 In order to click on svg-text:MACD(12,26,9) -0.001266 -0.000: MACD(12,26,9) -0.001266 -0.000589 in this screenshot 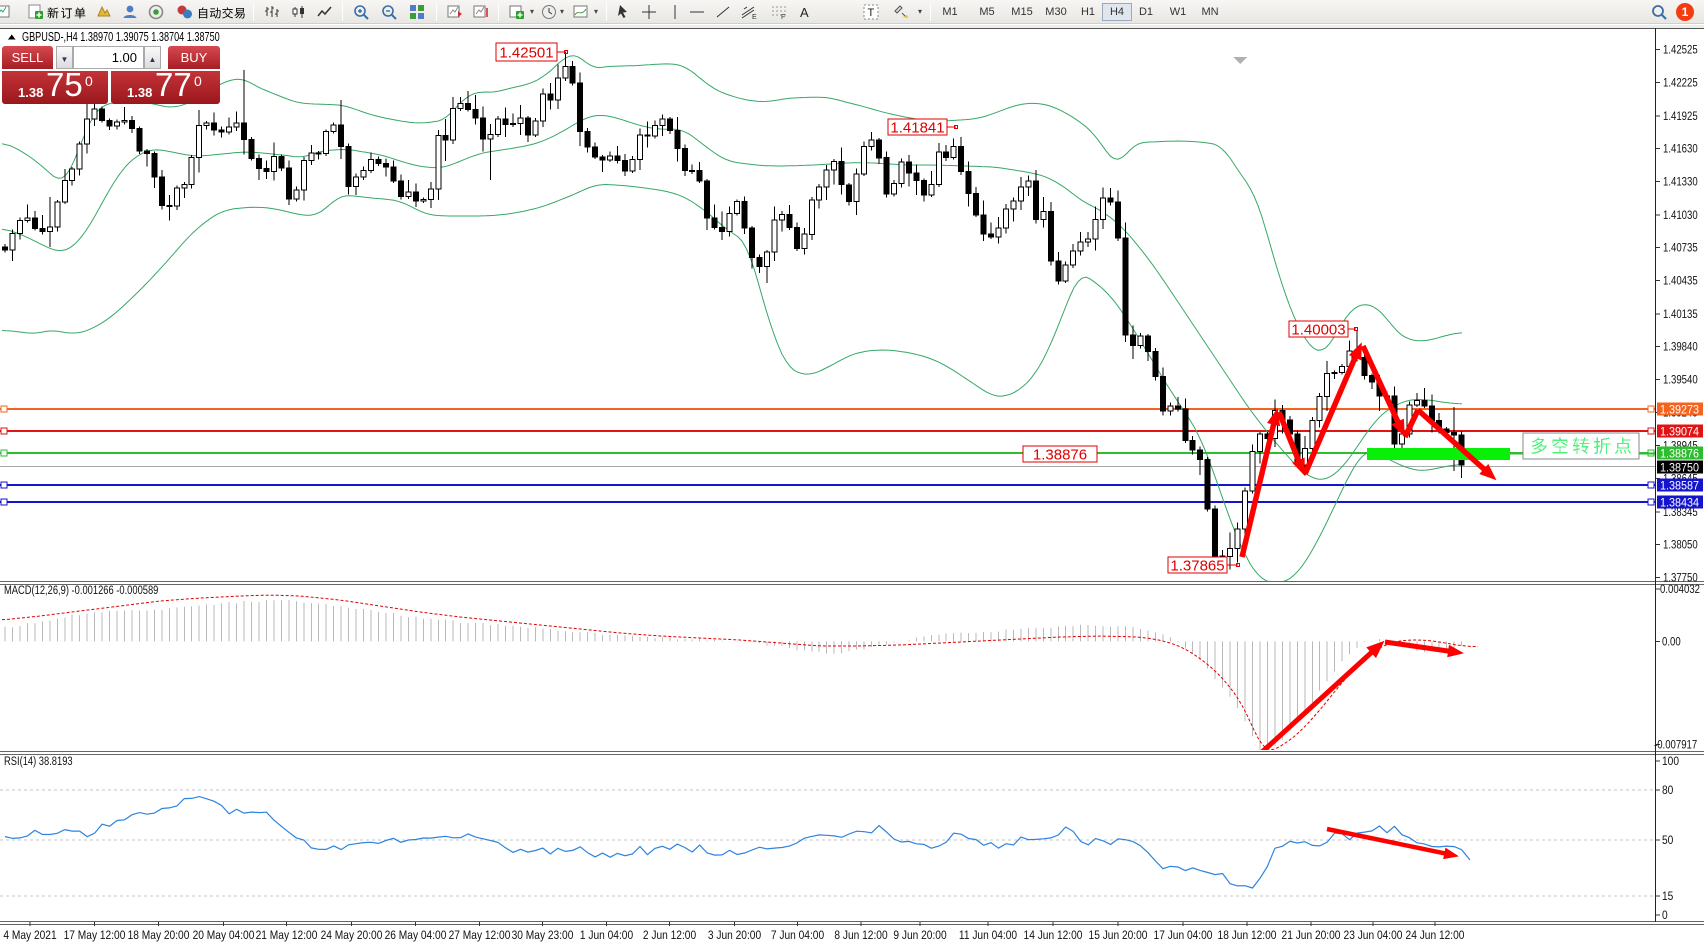, I will do `click(81, 590)`.